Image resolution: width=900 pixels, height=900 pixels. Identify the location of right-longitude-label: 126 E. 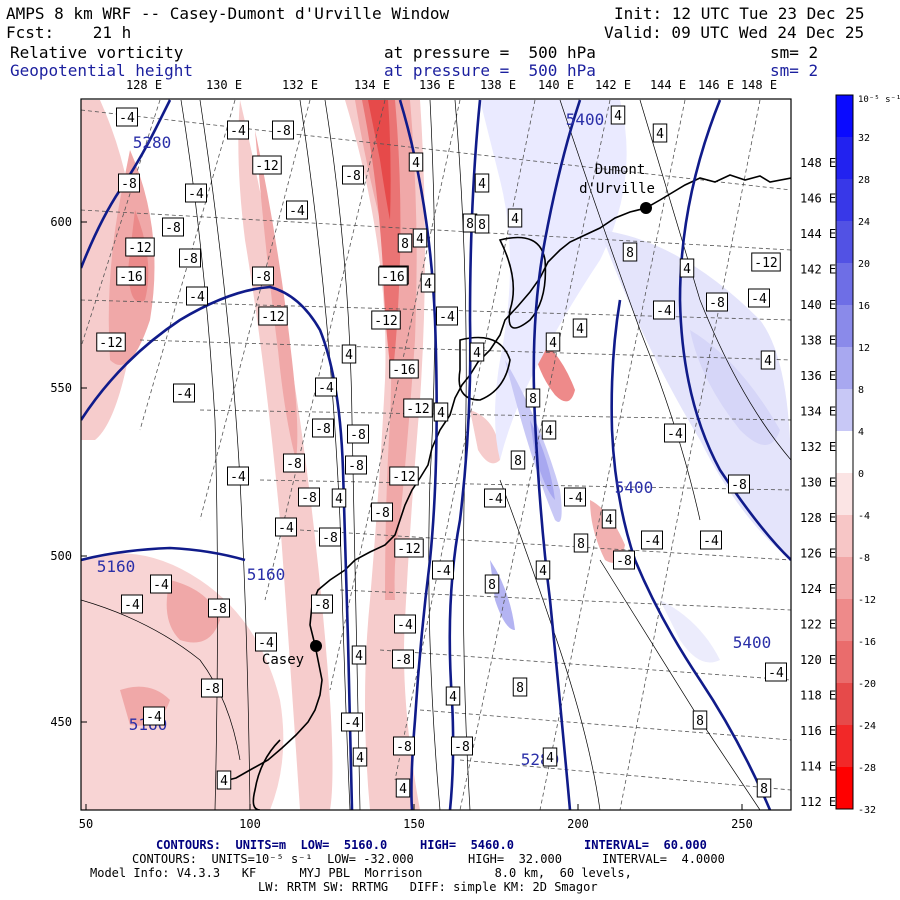
(818, 554).